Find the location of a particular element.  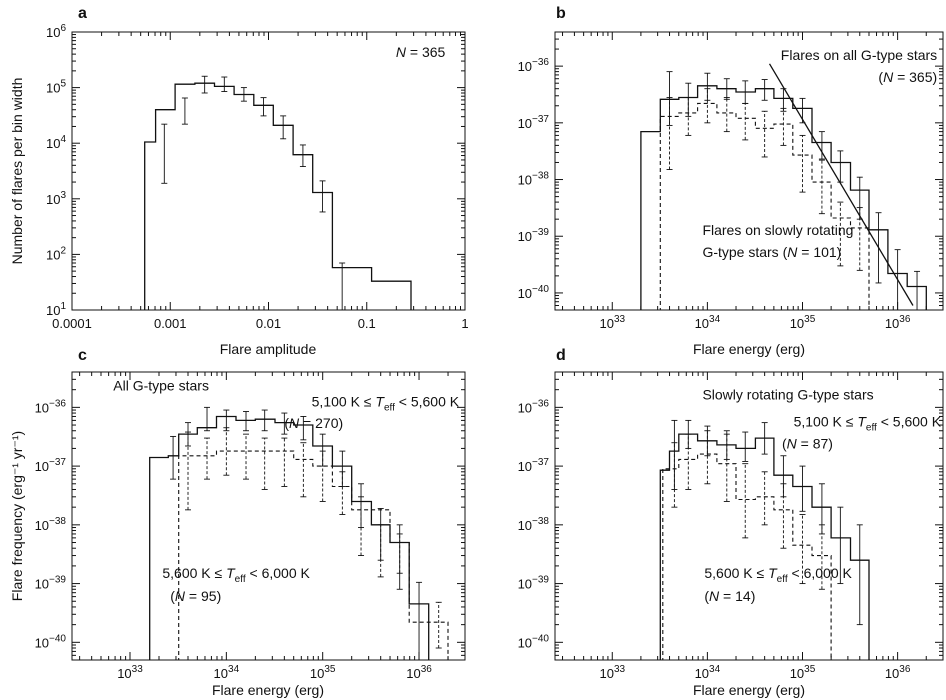

annotation-slow1: Flares on slowly rotating is located at coordinates (777, 230).